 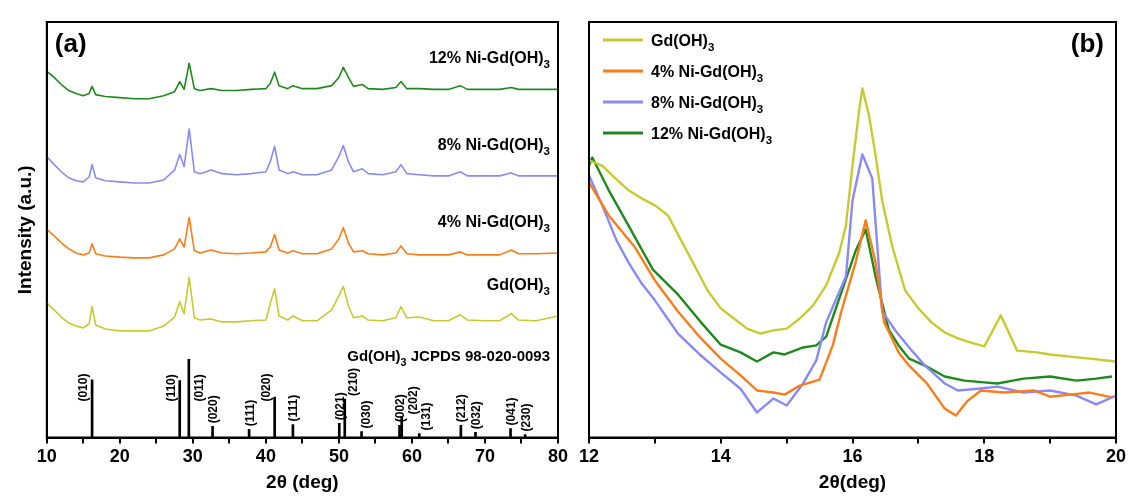 I want to click on annotation: (011), so click(x=198, y=388).